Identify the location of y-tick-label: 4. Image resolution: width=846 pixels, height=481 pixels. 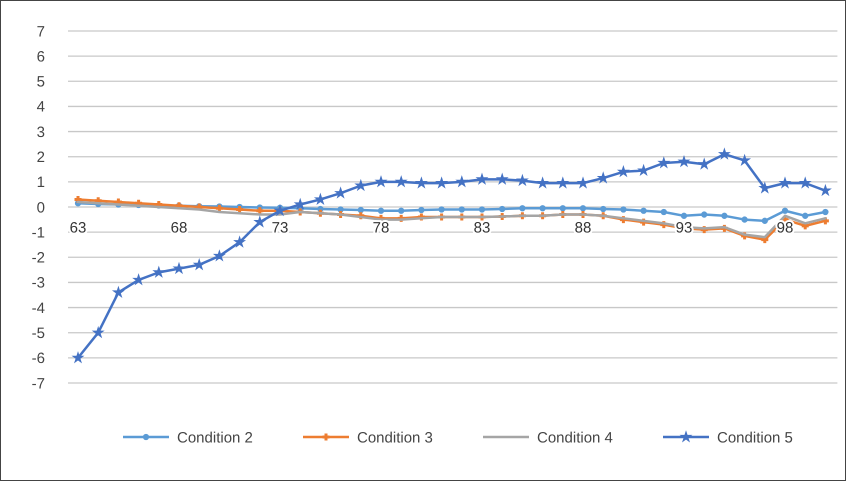
(40, 107).